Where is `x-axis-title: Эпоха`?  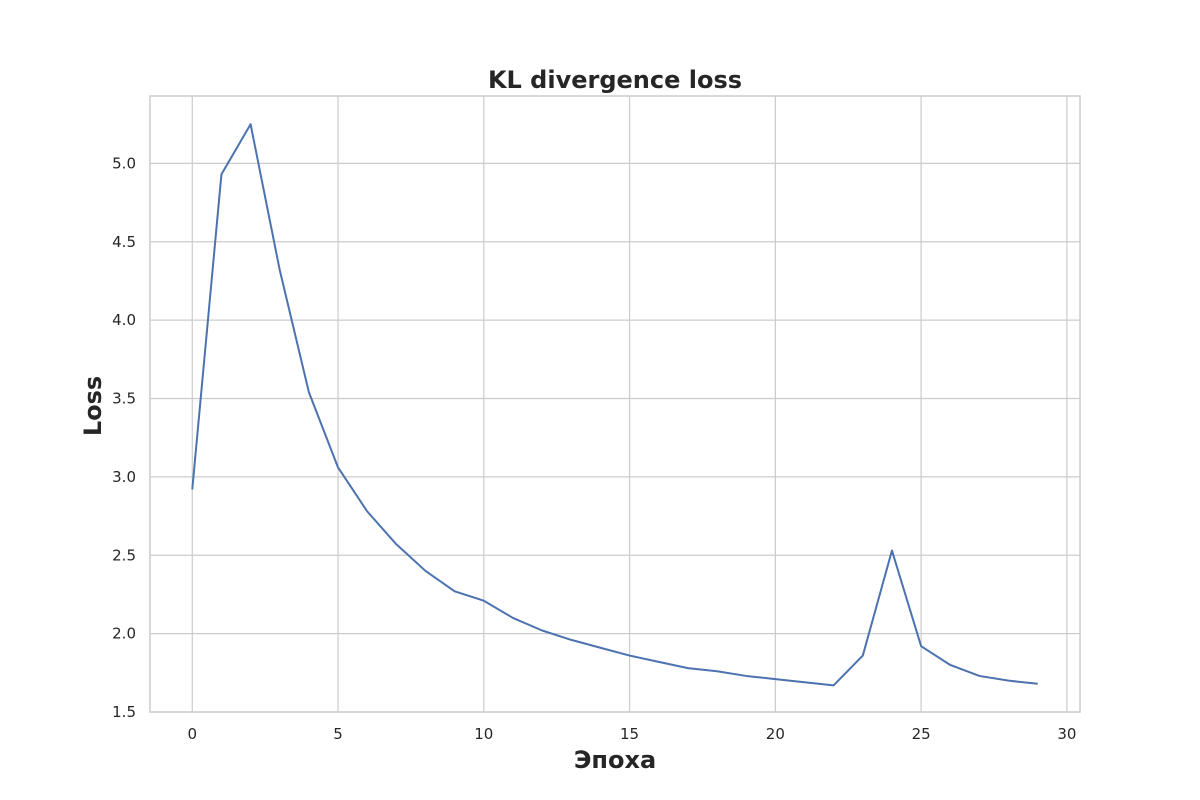 x-axis-title: Эпоха is located at coordinates (615, 760).